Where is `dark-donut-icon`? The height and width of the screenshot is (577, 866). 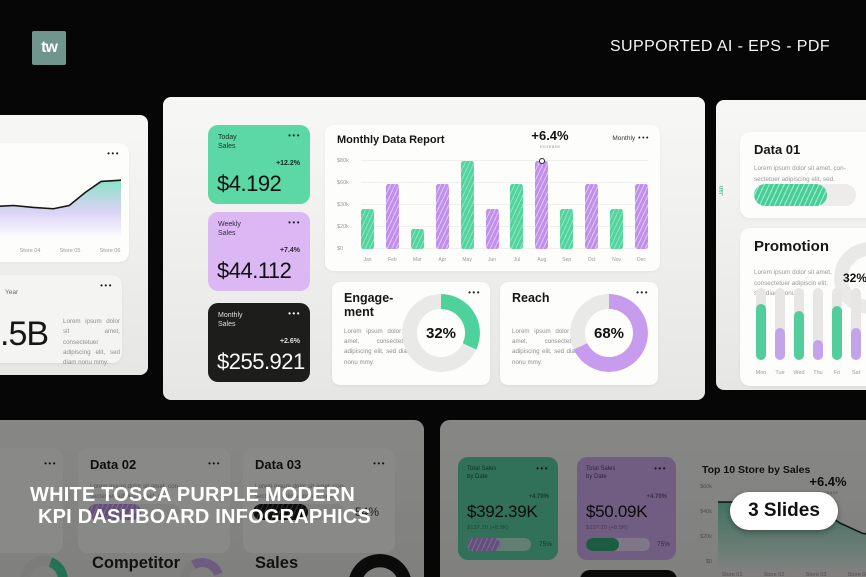
dark-donut-icon is located at coordinates (380, 565).